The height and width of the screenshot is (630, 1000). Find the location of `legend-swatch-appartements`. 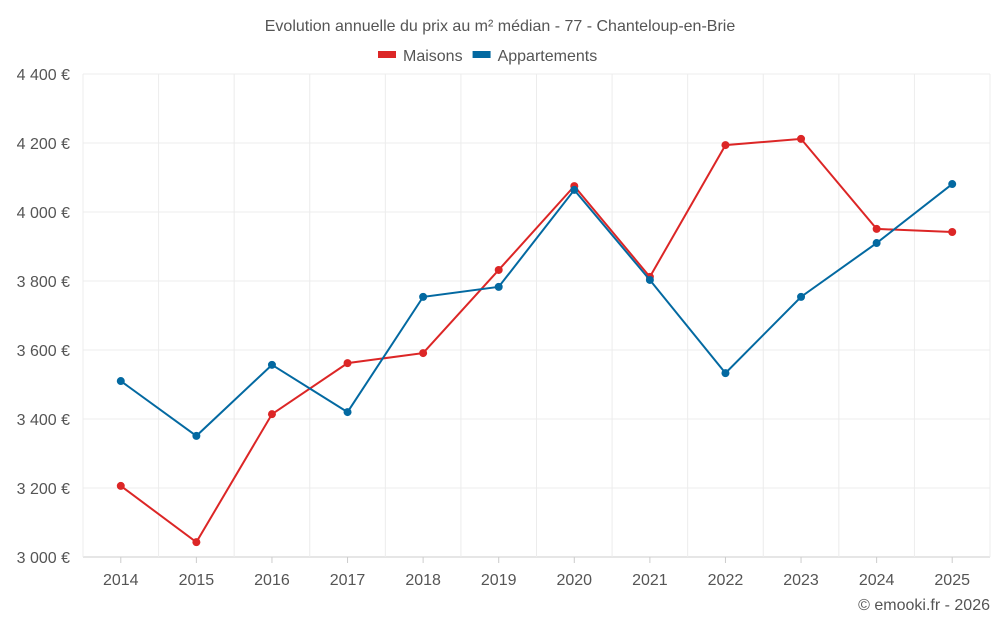

legend-swatch-appartements is located at coordinates (481, 54).